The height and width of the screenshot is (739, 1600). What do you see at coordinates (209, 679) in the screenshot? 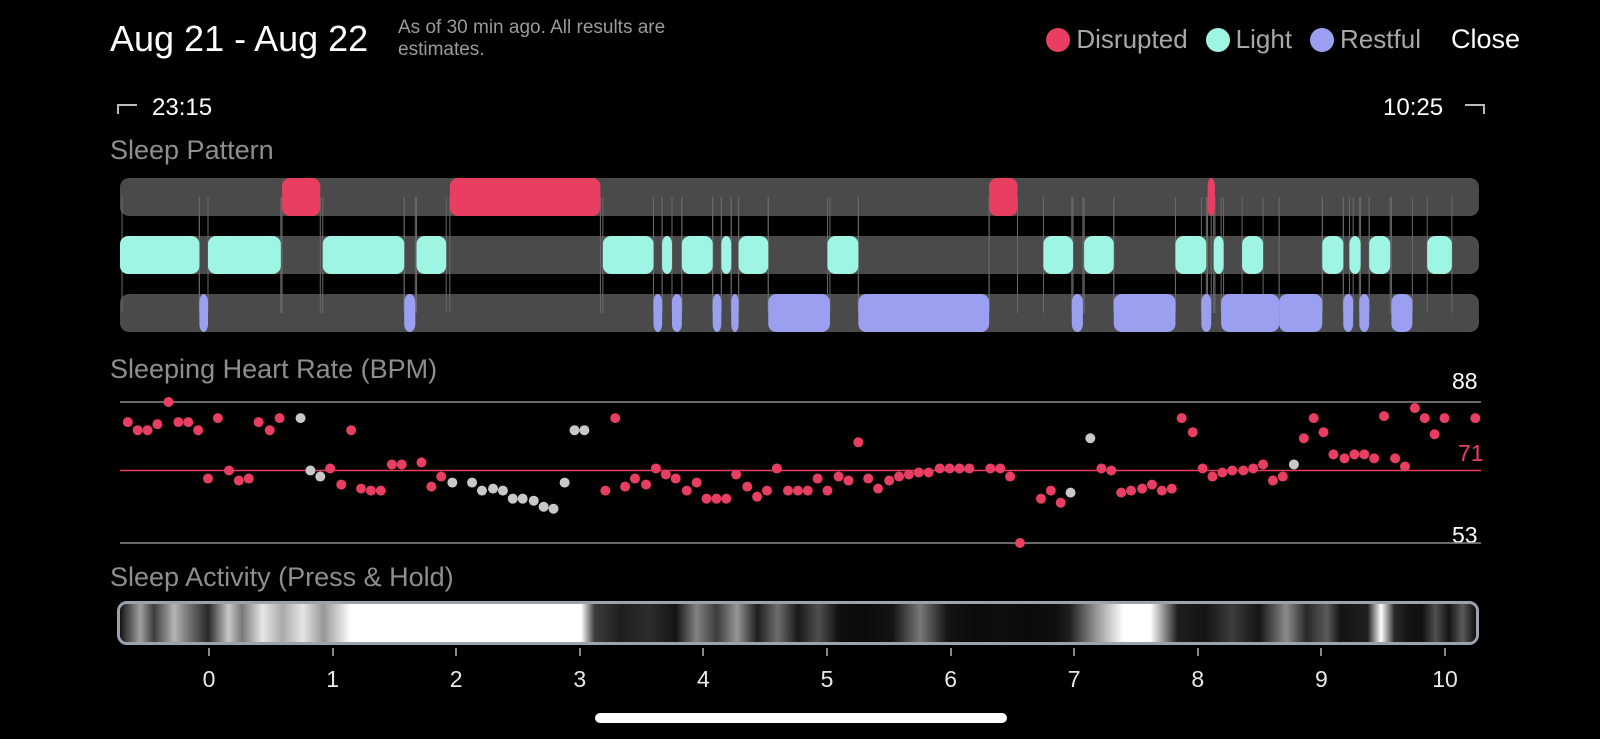
I see `hour-tick-label: 0` at bounding box center [209, 679].